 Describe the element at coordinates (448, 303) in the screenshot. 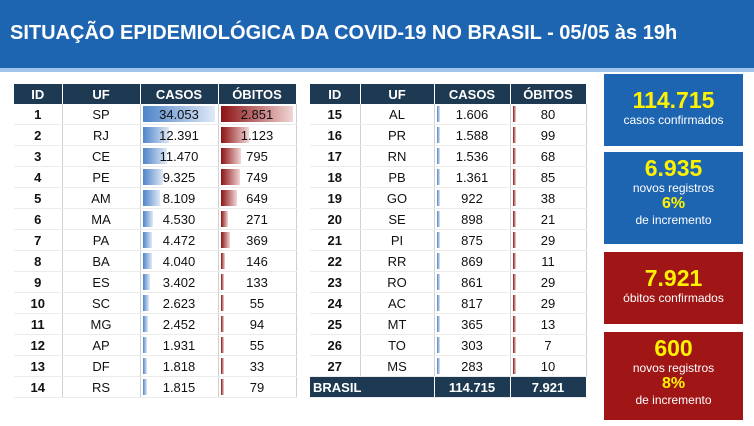

I see `table-row: 24 AC 817 29` at that location.